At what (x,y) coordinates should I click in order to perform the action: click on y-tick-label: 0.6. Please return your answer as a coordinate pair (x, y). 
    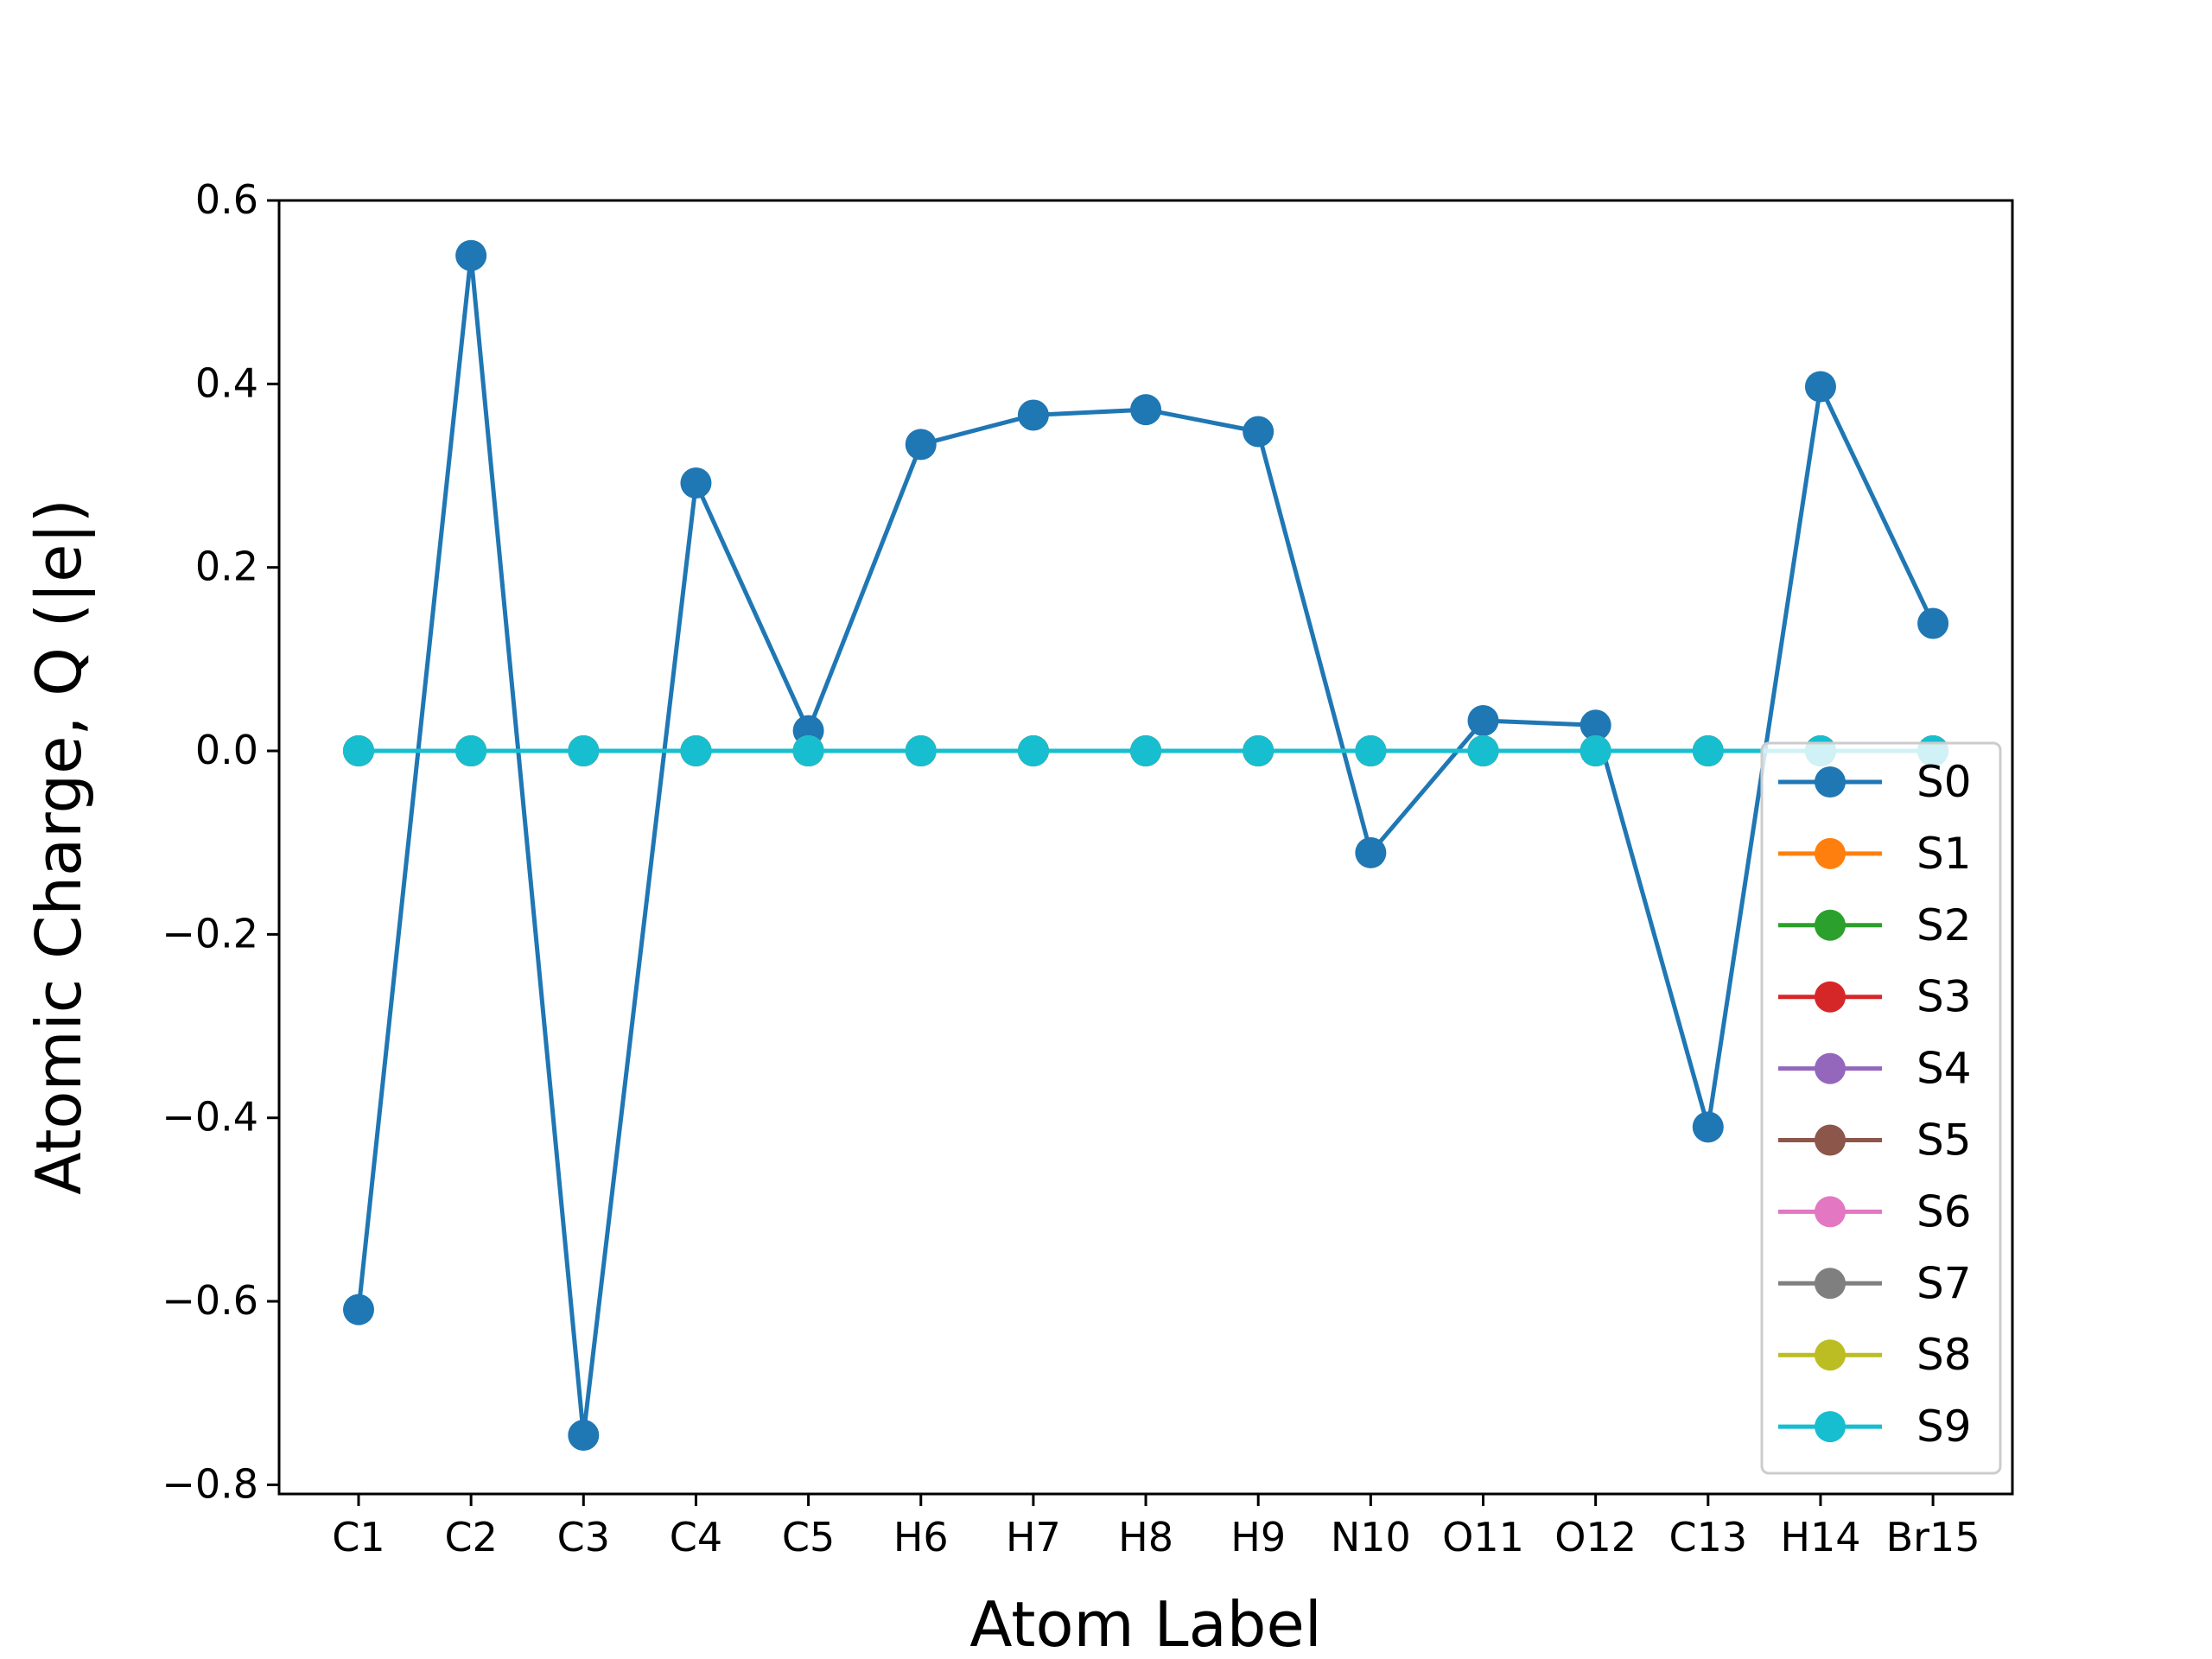
    Looking at the image, I should click on (226, 199).